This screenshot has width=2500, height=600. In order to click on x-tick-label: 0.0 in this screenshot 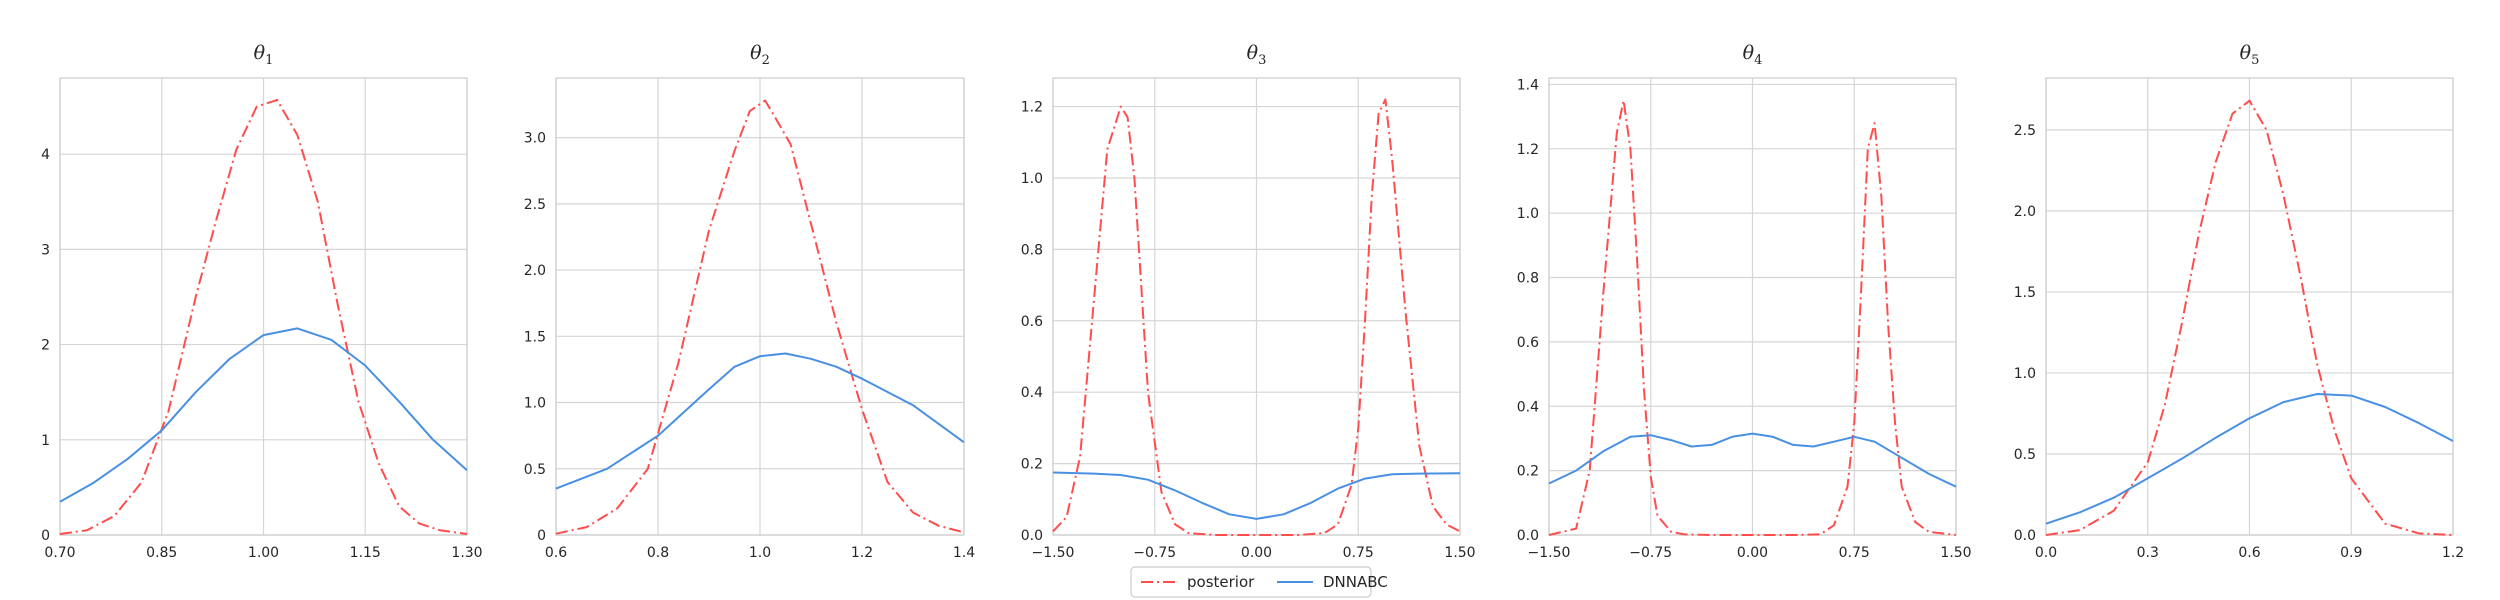, I will do `click(2046, 553)`.